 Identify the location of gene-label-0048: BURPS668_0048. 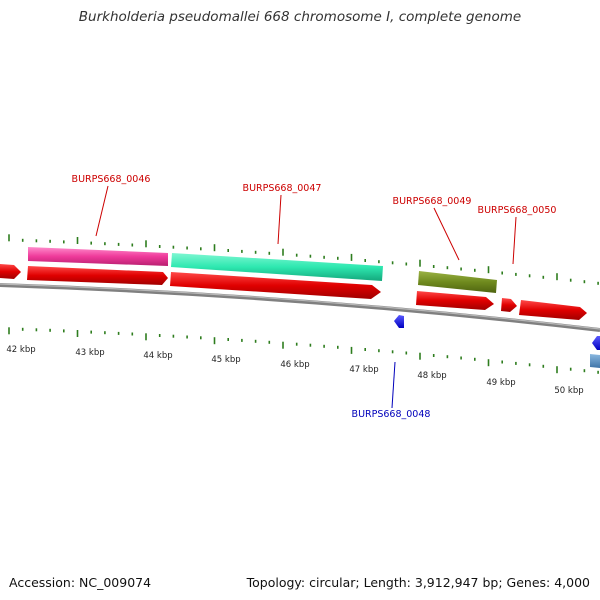
(391, 414).